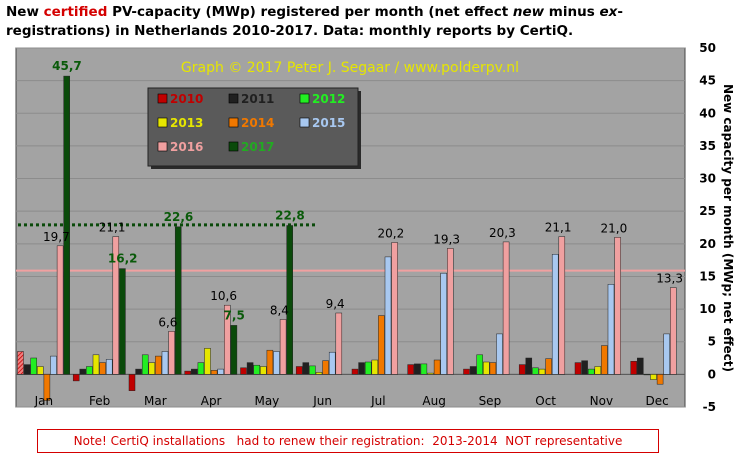 Image resolution: width=741 pixels, height=461 pixels. What do you see at coordinates (506, 308) in the screenshot?
I see `bar-2016-Sep` at bounding box center [506, 308].